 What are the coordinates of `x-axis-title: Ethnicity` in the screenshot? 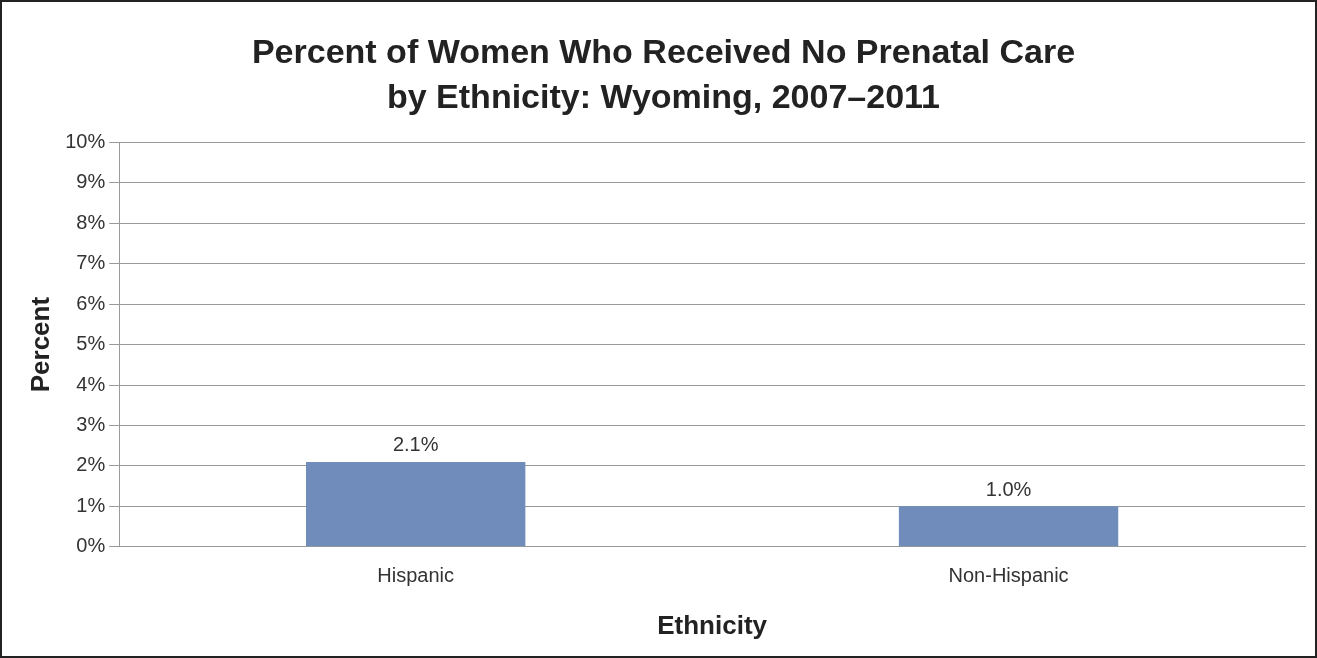 It's located at (712, 624).